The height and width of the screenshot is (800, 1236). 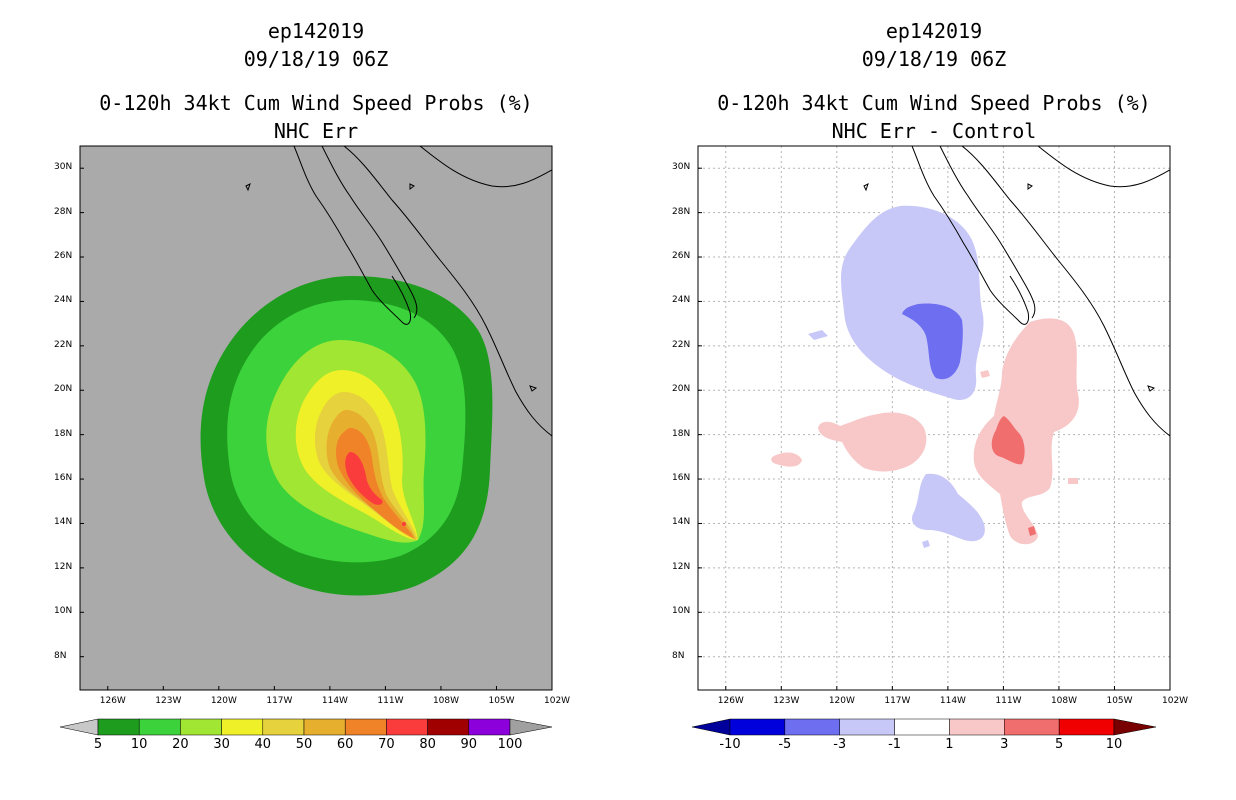 I want to click on colorbar-level-label: 40, so click(x=263, y=744).